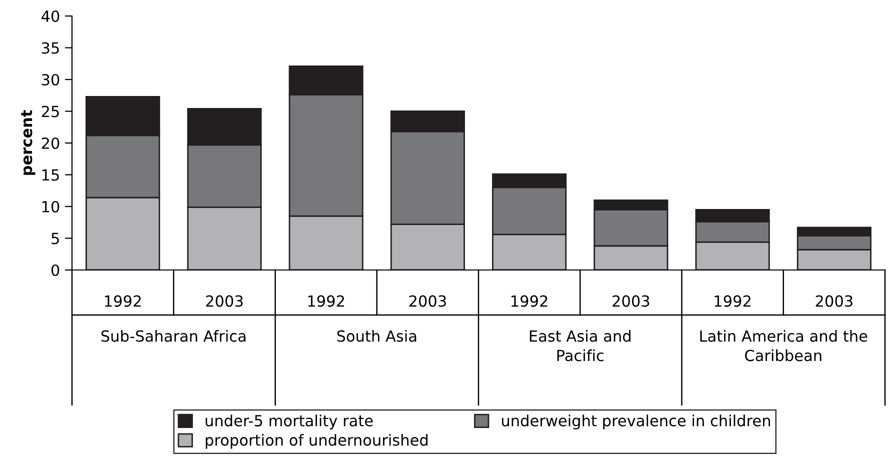 The width and height of the screenshot is (896, 461). I want to click on text: South Asia, so click(376, 336).